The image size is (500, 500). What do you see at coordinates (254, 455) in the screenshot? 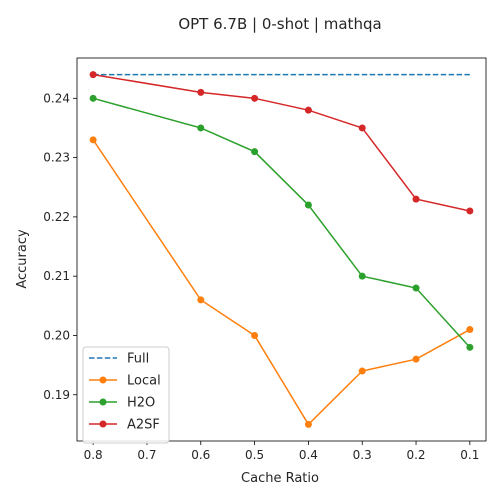
I see `x-tick-label: 0.5` at bounding box center [254, 455].